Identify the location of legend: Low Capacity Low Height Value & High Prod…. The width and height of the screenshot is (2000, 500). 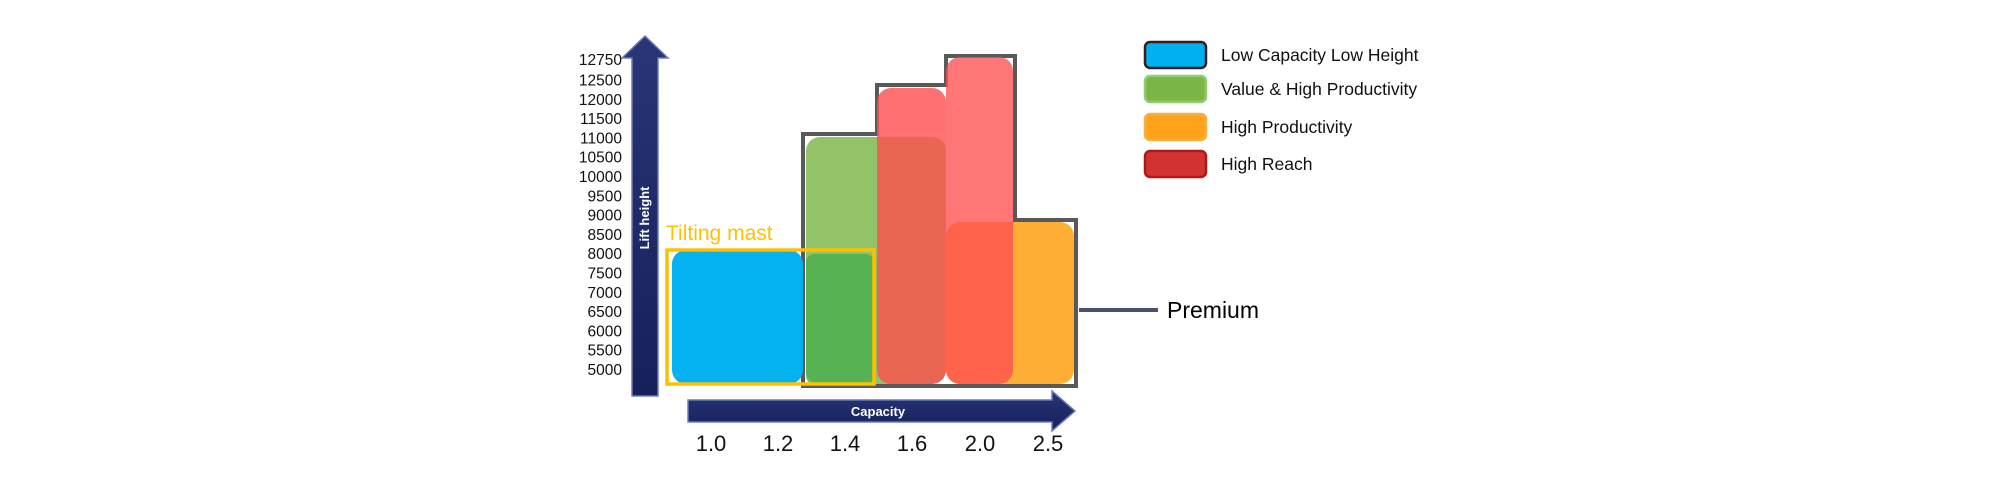
(1281, 109).